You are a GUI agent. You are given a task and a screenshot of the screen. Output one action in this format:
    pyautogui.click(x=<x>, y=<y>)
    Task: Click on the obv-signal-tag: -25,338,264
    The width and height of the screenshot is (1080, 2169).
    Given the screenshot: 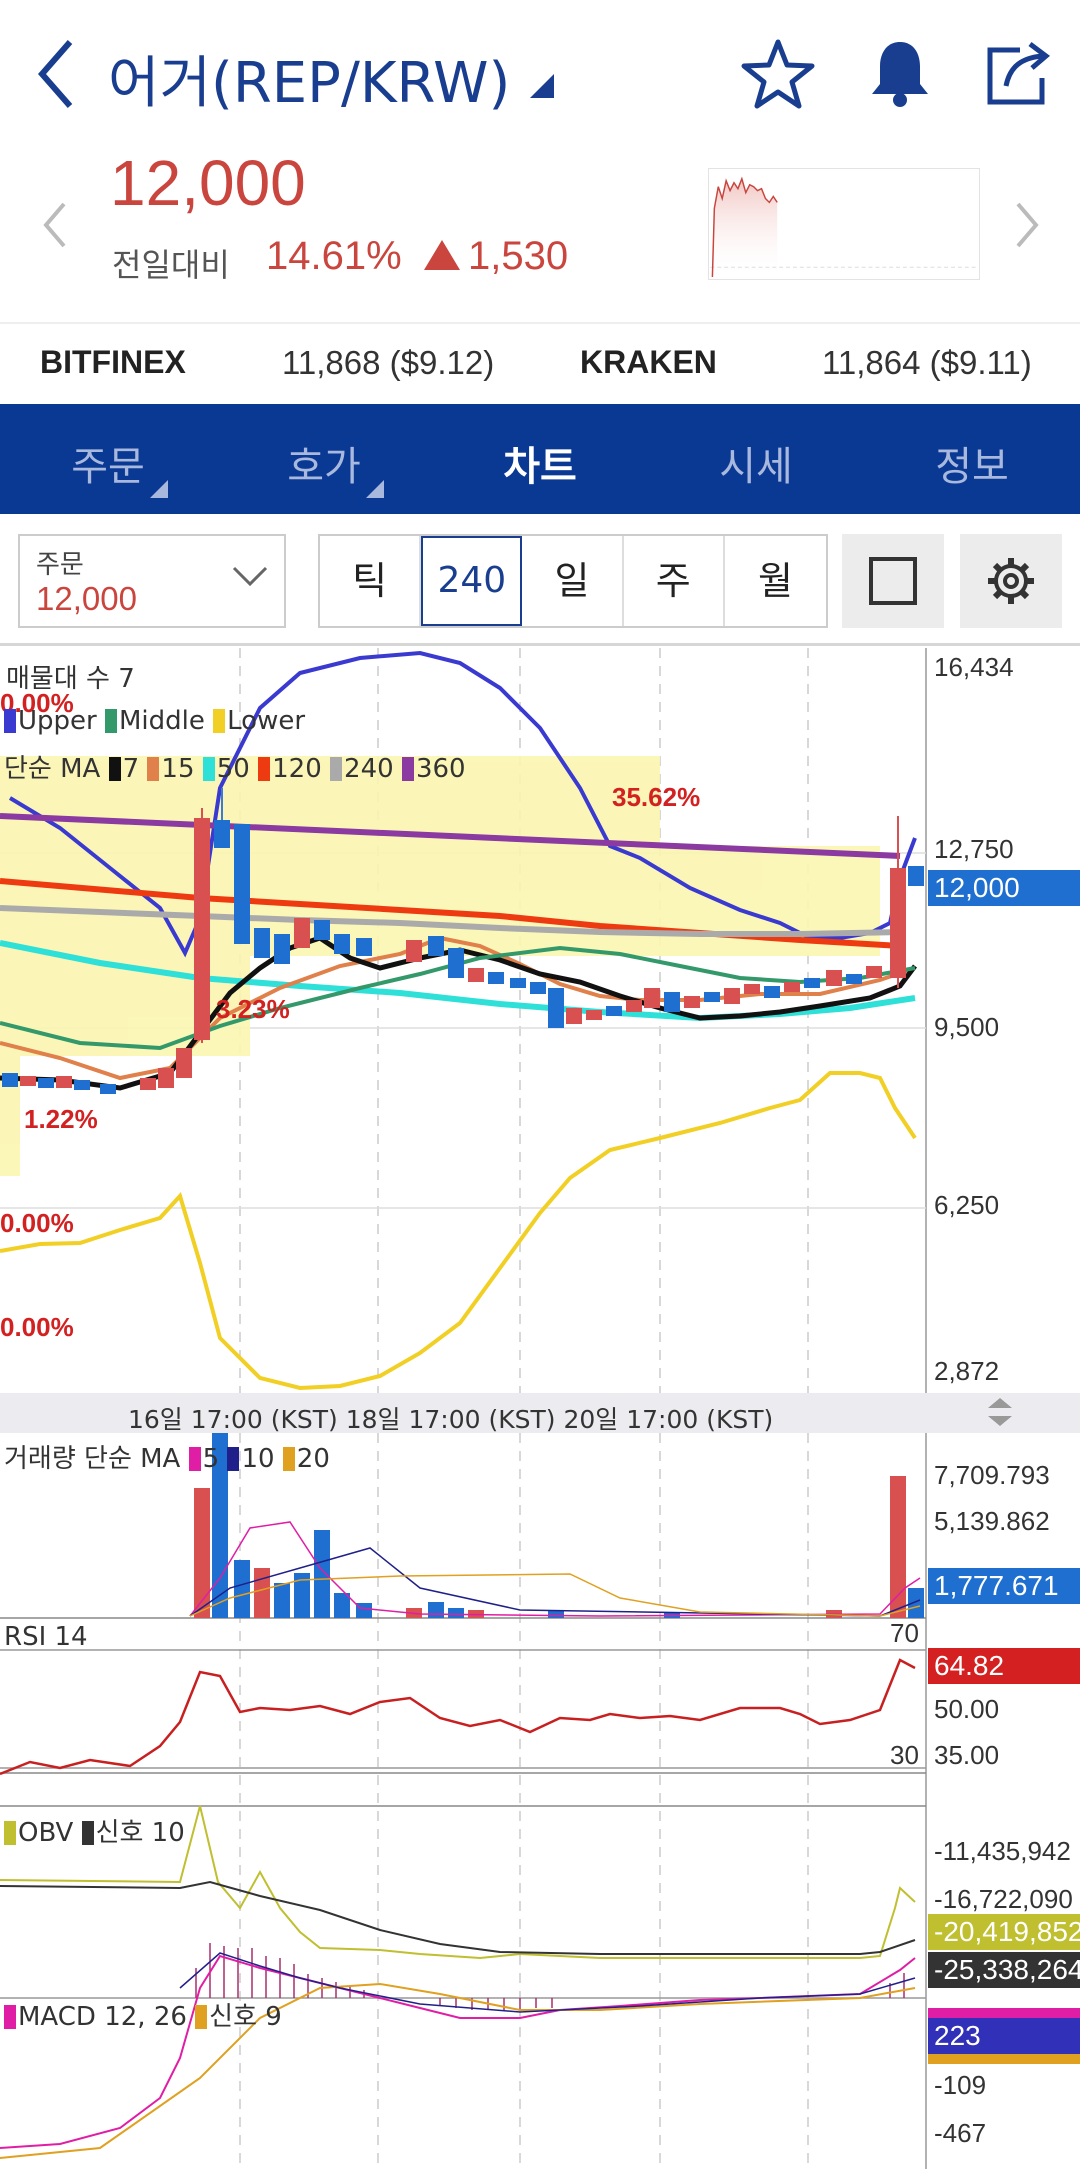 What is the action you would take?
    pyautogui.click(x=1004, y=1970)
    